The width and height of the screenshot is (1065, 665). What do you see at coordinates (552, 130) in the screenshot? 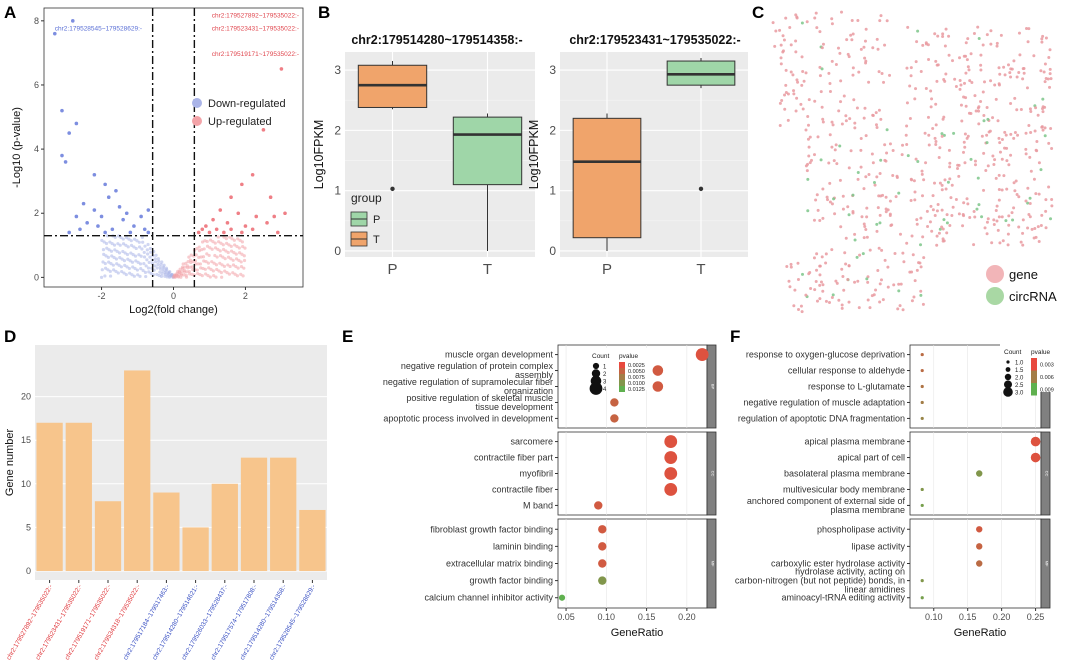
I see `y-tick-label: 2` at bounding box center [552, 130].